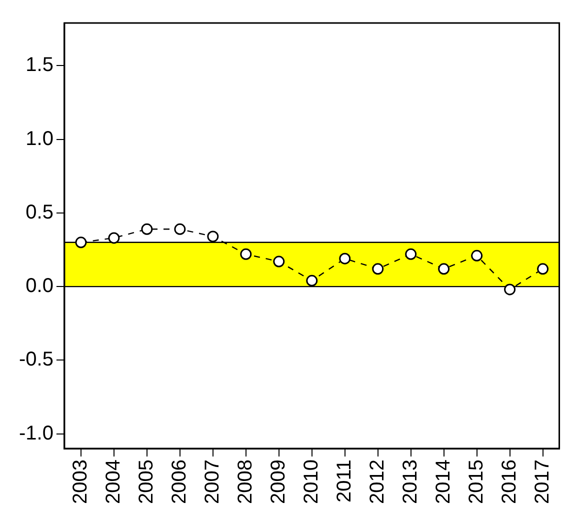  What do you see at coordinates (278, 482) in the screenshot?
I see `x-tick-label: 2009` at bounding box center [278, 482].